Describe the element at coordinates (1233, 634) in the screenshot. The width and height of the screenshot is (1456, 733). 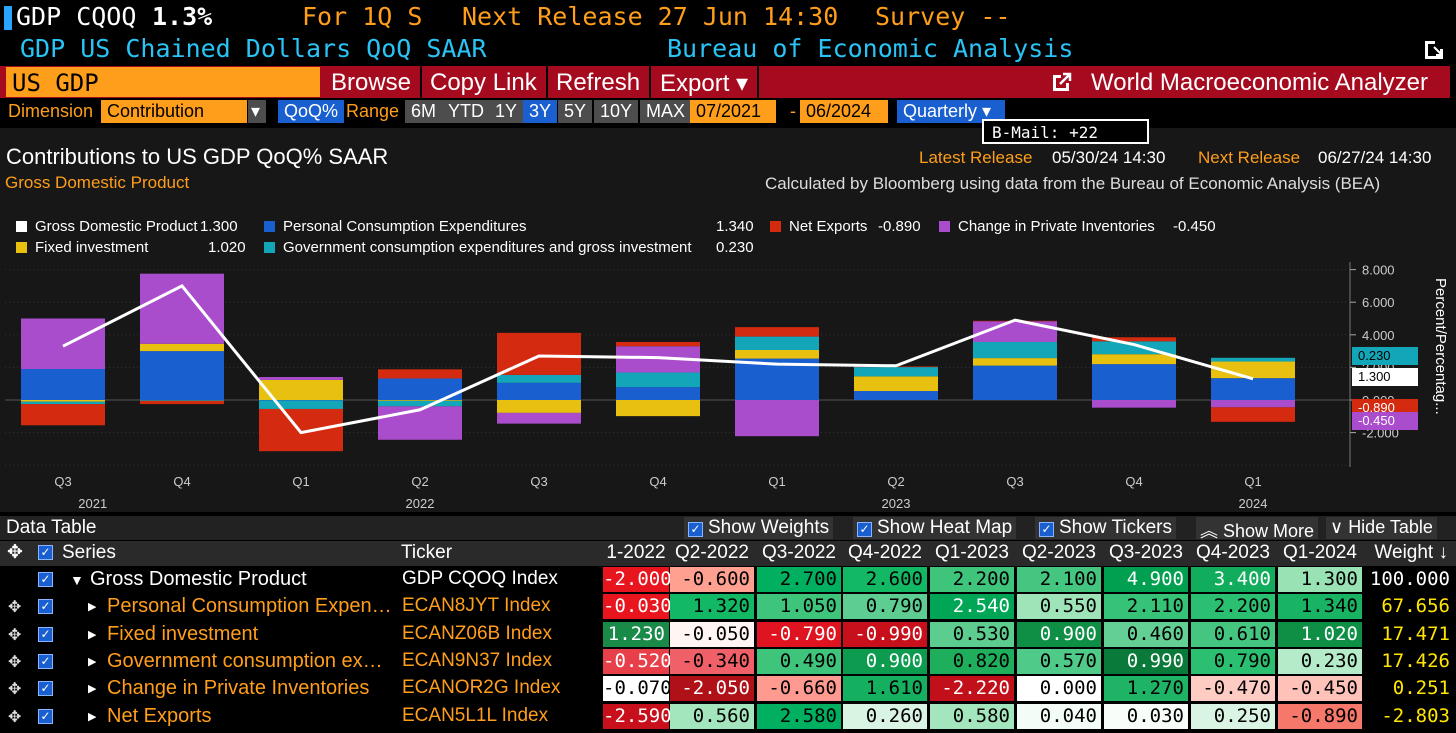
I see `value-cell: 0.610` at that location.